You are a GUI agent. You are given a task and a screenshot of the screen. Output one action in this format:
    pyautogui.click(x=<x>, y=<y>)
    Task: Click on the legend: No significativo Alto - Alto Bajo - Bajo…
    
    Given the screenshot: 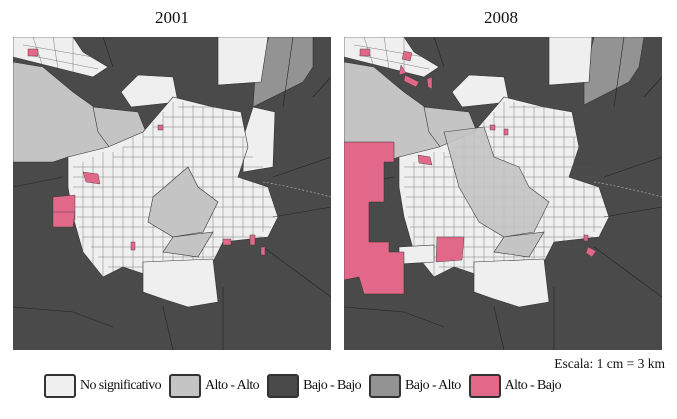 What is the action you would take?
    pyautogui.click(x=306, y=386)
    